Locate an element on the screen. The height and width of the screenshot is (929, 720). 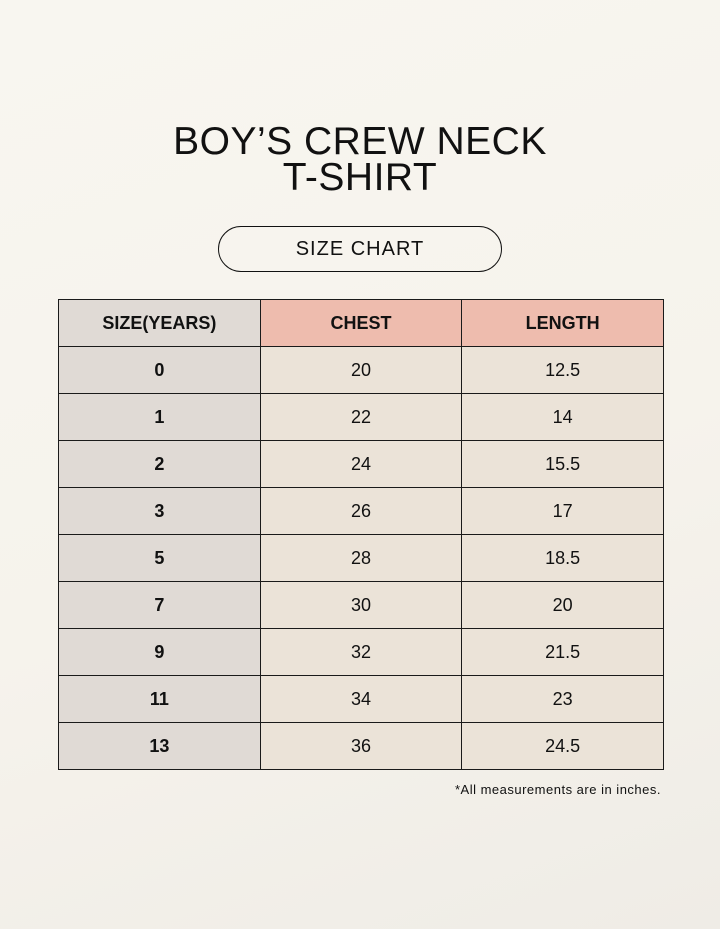
table-cell: 0 is located at coordinates (159, 370).